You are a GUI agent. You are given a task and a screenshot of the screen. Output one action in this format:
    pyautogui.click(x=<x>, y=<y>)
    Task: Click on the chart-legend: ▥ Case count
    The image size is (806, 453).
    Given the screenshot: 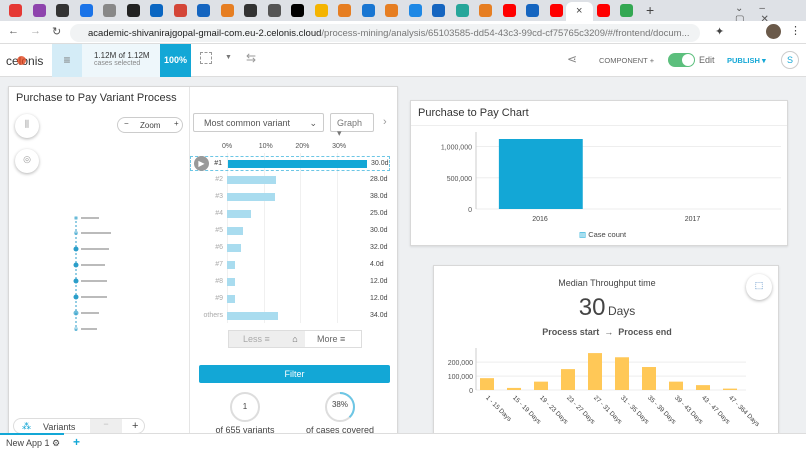 What is the action you would take?
    pyautogui.click(x=602, y=234)
    